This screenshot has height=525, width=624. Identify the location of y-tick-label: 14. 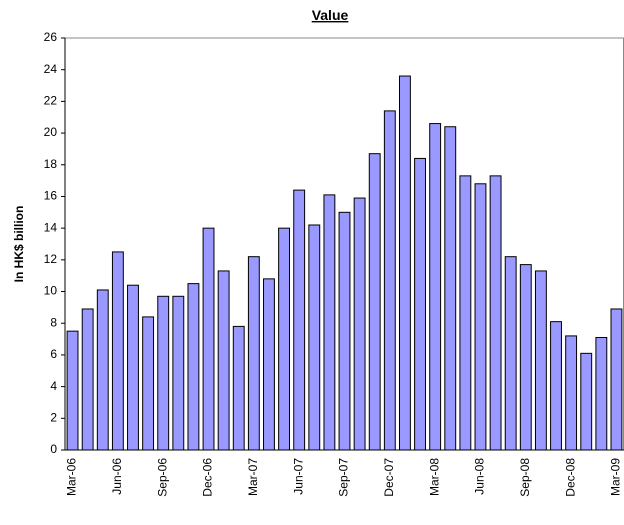
(51, 227).